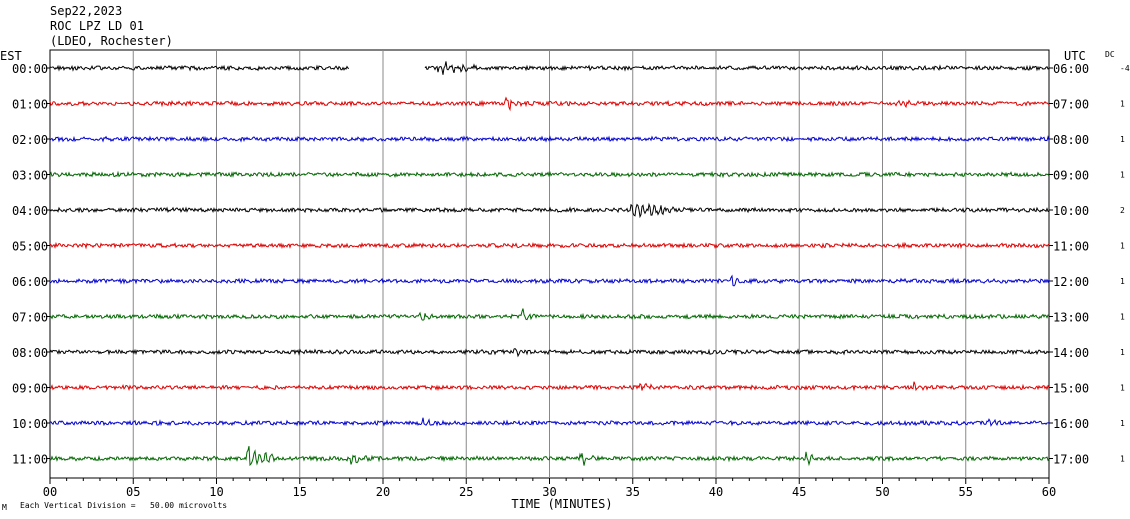 The height and width of the screenshot is (519, 1130). Describe the element at coordinates (383, 492) in the screenshot. I see `x-tick-label: 20` at that location.